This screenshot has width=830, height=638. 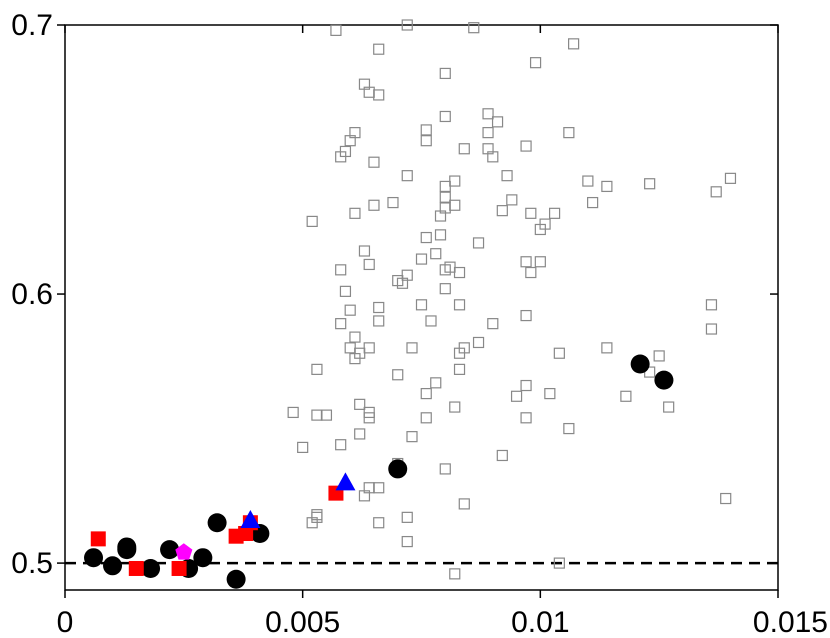 I want to click on y-tick-label: 0.6, so click(x=32, y=294).